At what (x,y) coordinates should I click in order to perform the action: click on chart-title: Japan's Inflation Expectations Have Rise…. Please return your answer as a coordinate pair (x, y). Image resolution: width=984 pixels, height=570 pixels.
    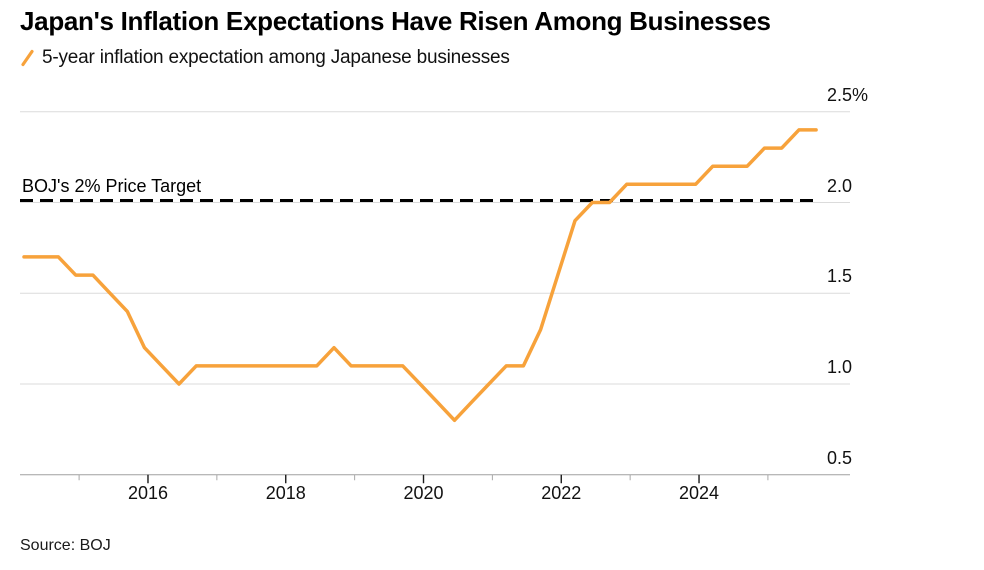
    Looking at the image, I should click on (395, 21).